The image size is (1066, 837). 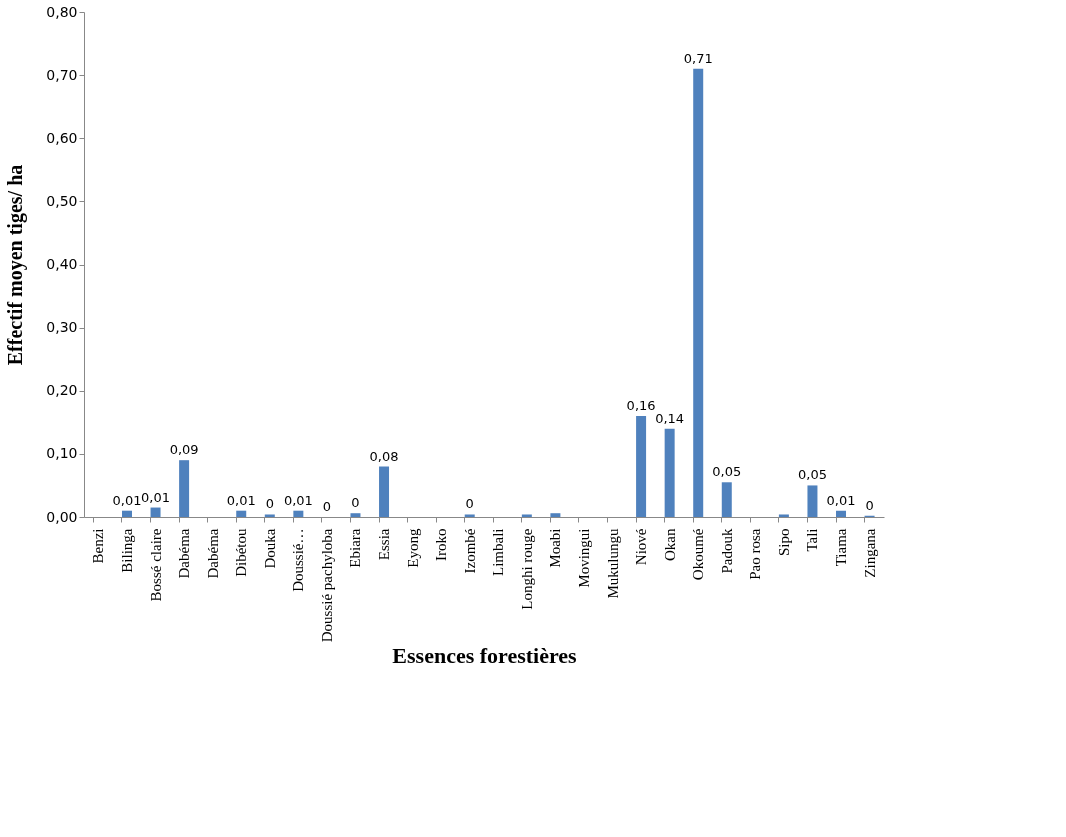 What do you see at coordinates (269, 548) in the screenshot?
I see `x-tick-label: Douka` at bounding box center [269, 548].